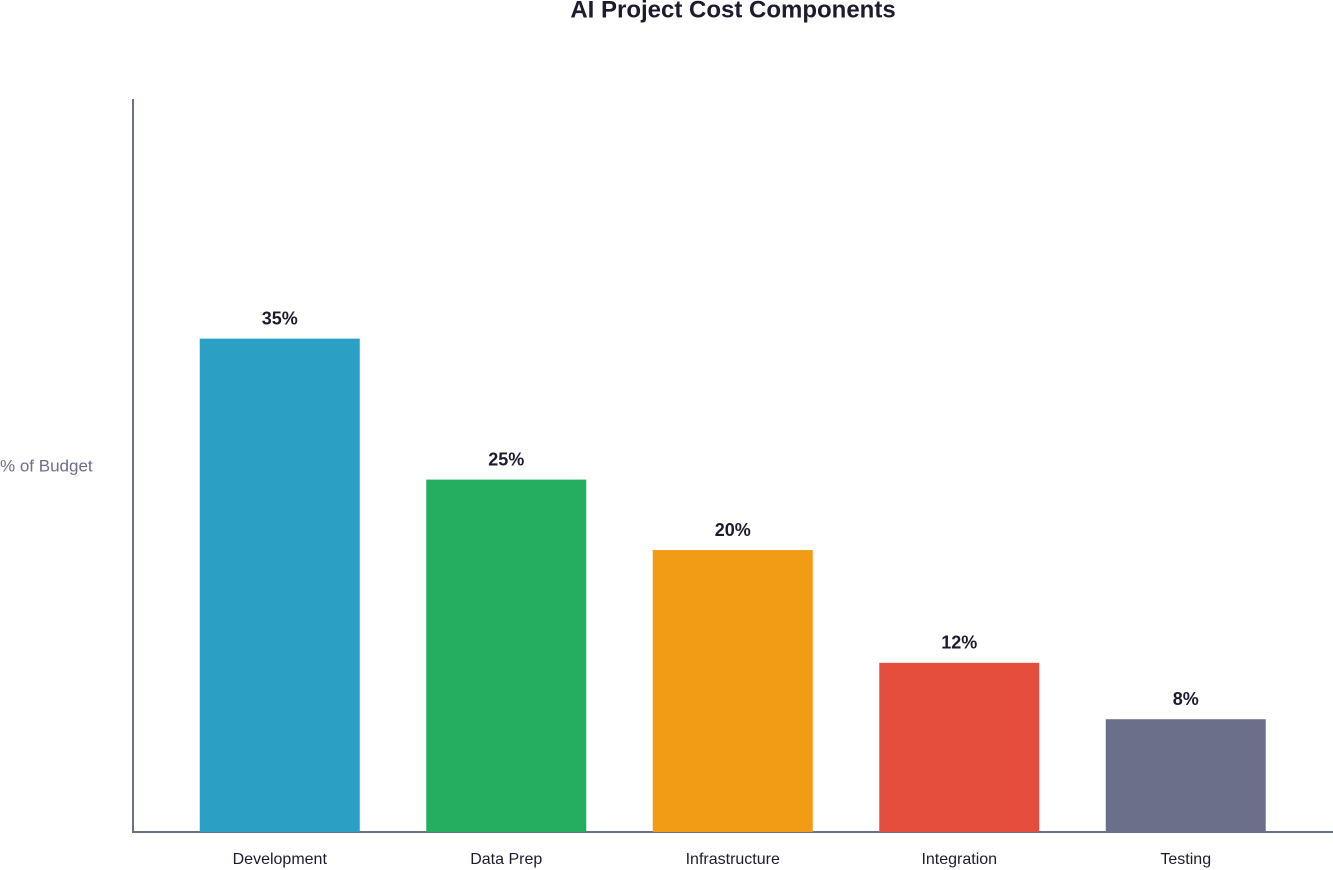 This screenshot has width=1333, height=870. What do you see at coordinates (733, 859) in the screenshot?
I see `x-tick-label: Infrastructure` at bounding box center [733, 859].